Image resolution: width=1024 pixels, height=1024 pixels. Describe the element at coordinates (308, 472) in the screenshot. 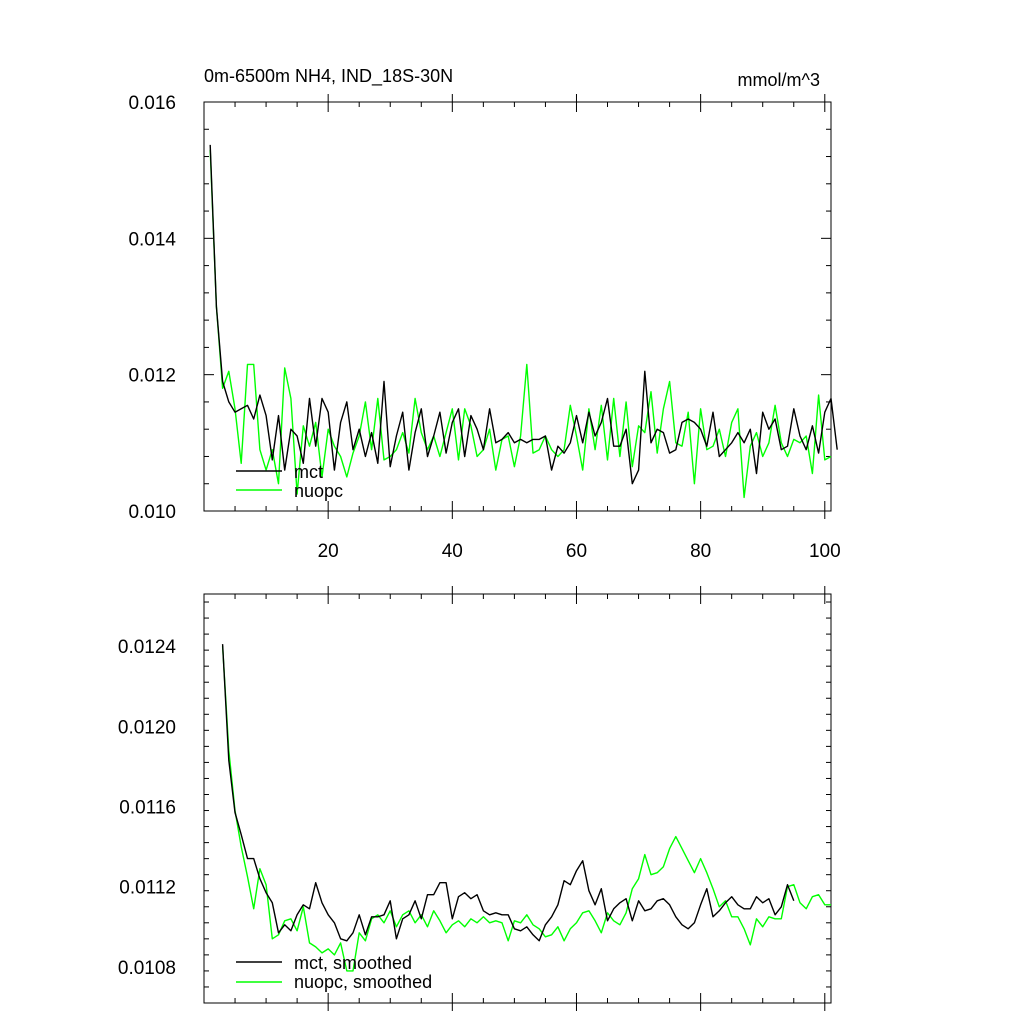

I see `top-legend-mct-label: mct` at that location.